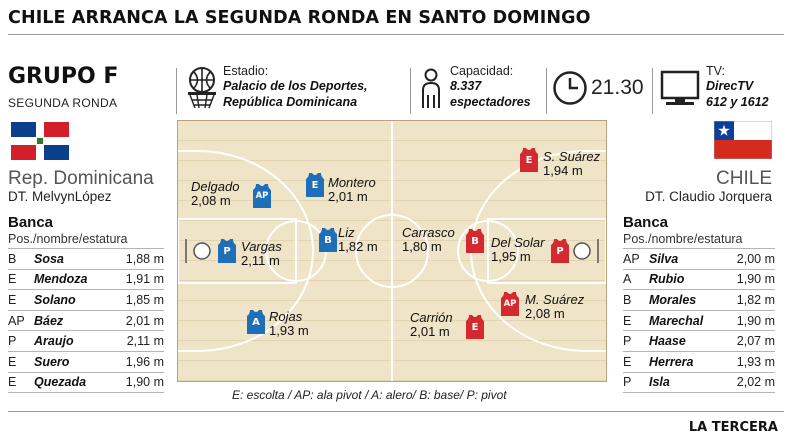  I want to click on player-height: 2,11 m, so click(260, 260).